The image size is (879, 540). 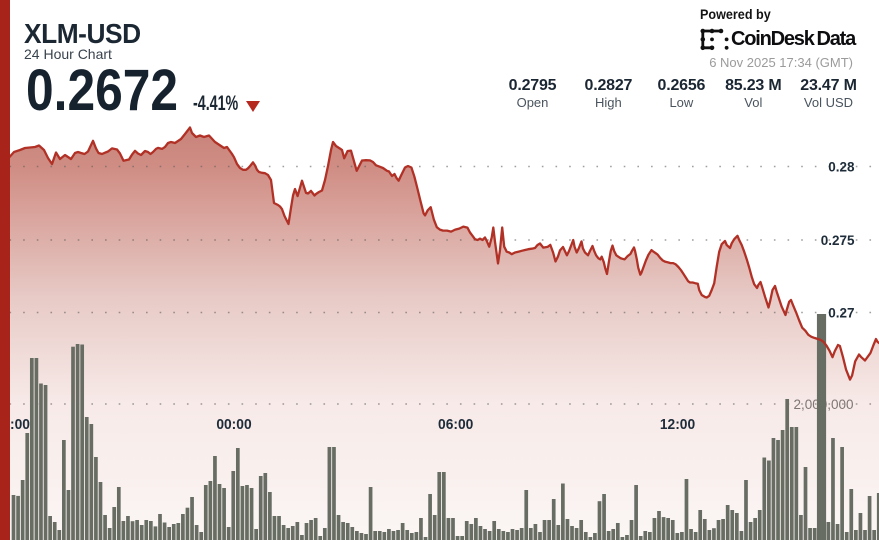 I want to click on svg-text: 00:00, so click(x=233, y=425).